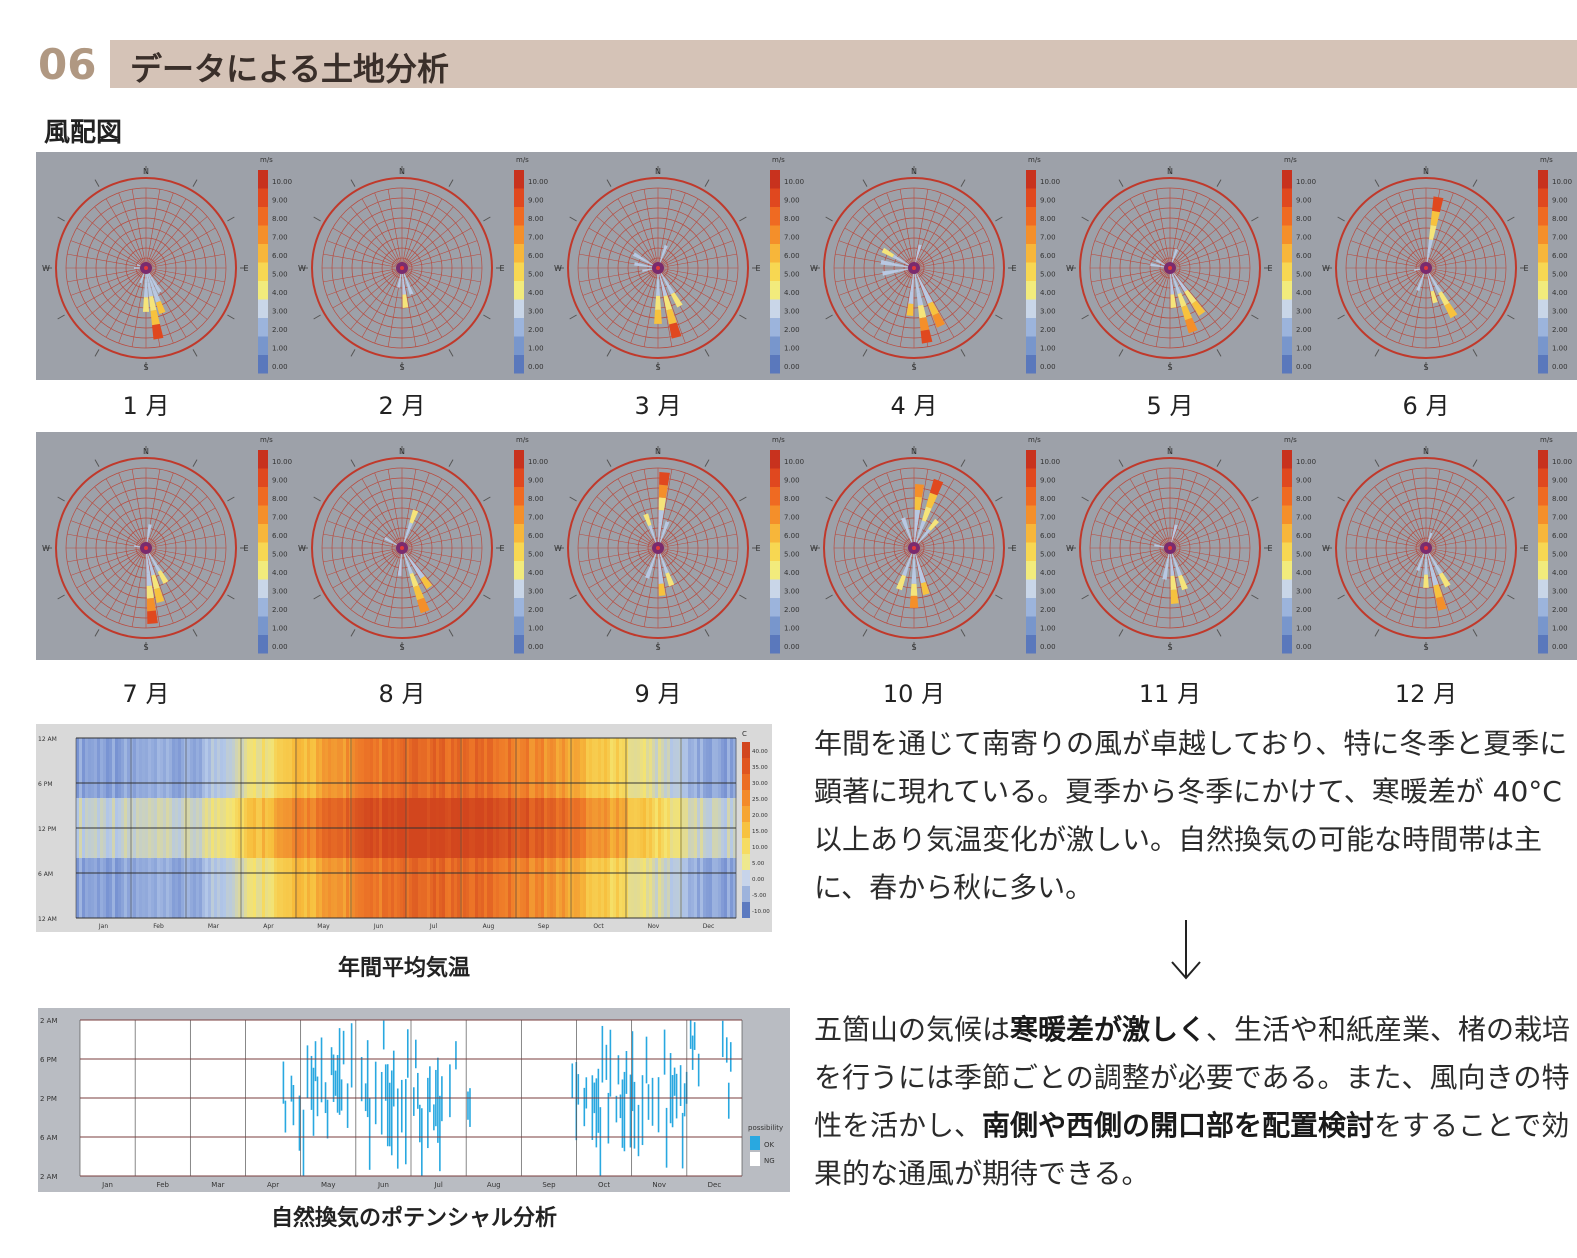 The image size is (1577, 1258). I want to click on section-title-bar, so click(843, 64).